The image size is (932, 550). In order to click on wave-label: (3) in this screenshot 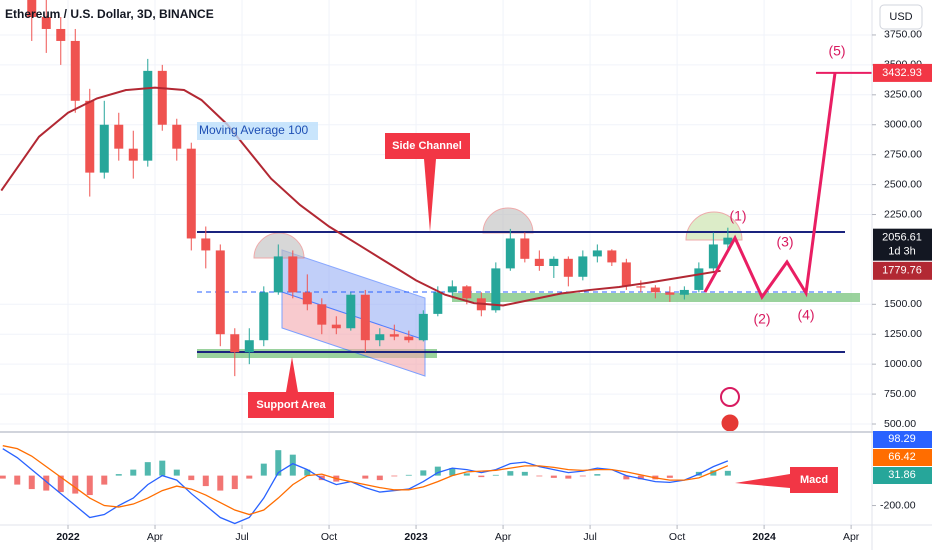, I will do `click(784, 242)`.